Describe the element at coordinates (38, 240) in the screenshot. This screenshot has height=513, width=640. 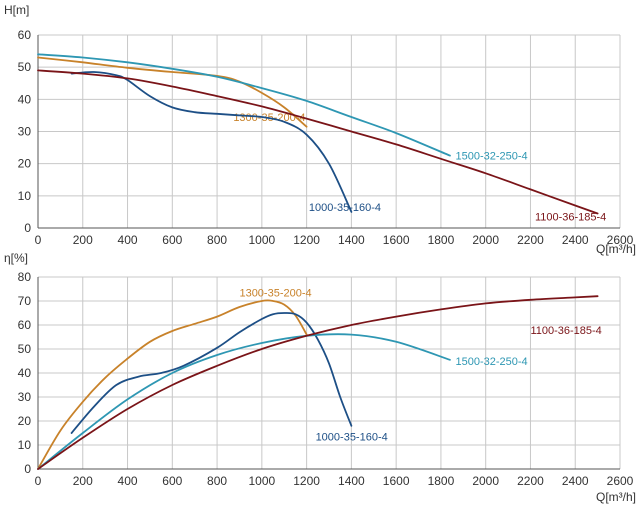
I see `head-x-tick-label: 0` at that location.